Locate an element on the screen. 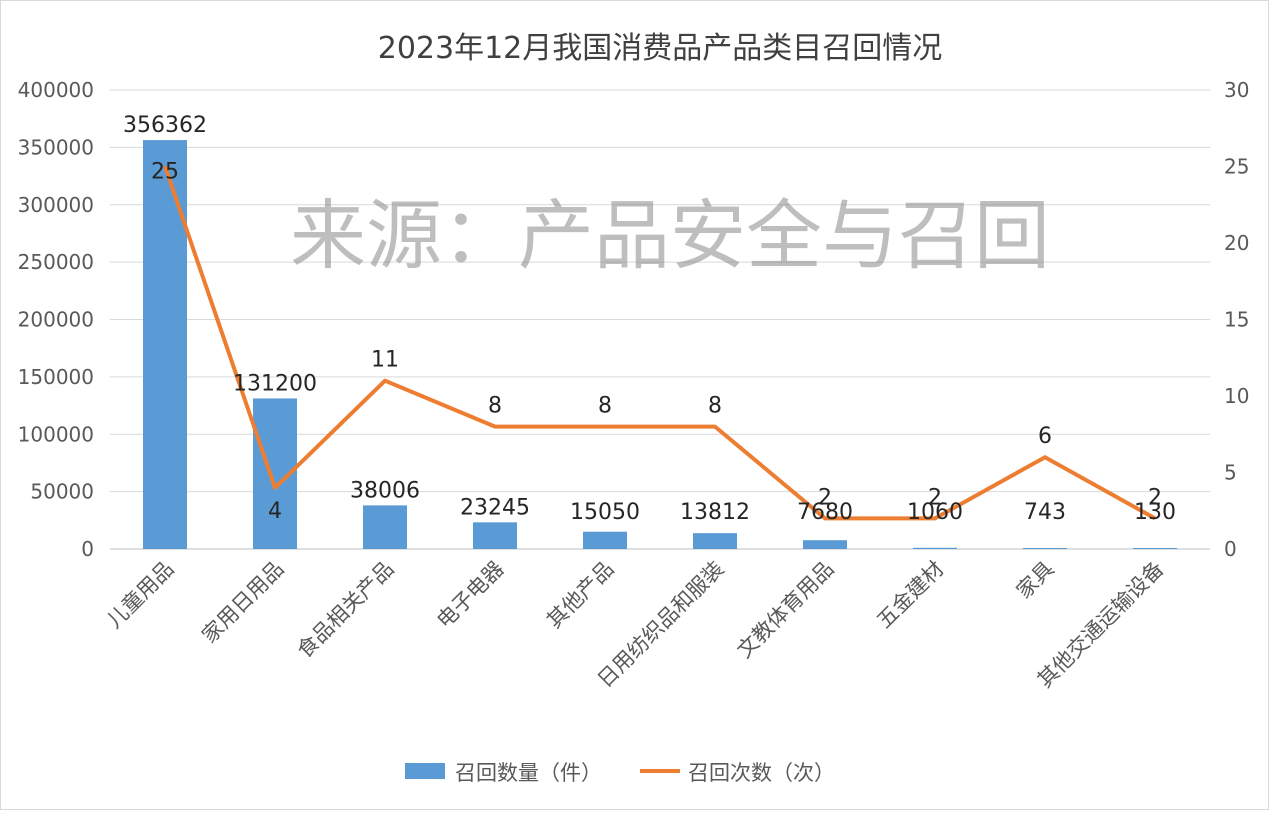 The image size is (1269, 815). watermark: 来源：产品安全与召回 is located at coordinates (670, 235).